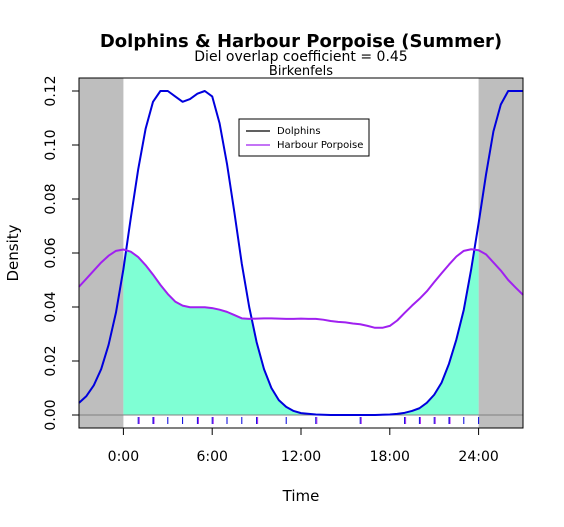 The width and height of the screenshot is (564, 527). I want to click on legend-box, so click(304, 137).